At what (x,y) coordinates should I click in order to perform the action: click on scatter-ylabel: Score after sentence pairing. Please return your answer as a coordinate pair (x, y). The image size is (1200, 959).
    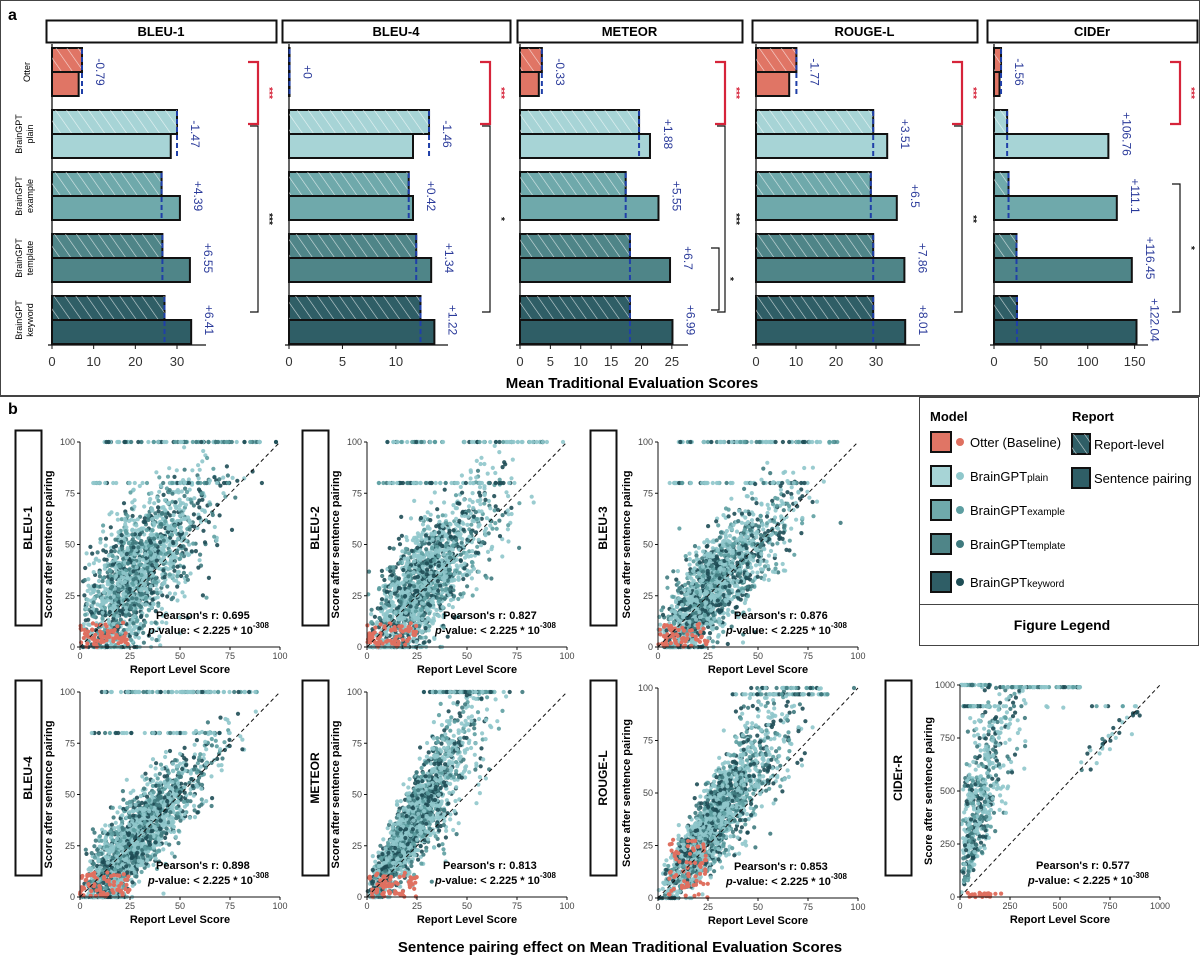
    Looking at the image, I should click on (49, 545).